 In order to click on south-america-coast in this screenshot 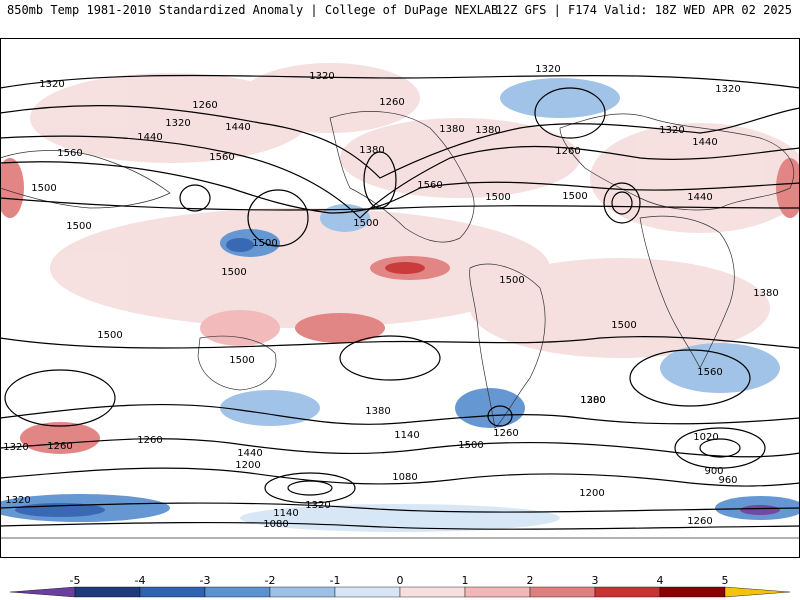, I will do `click(507, 346)`.